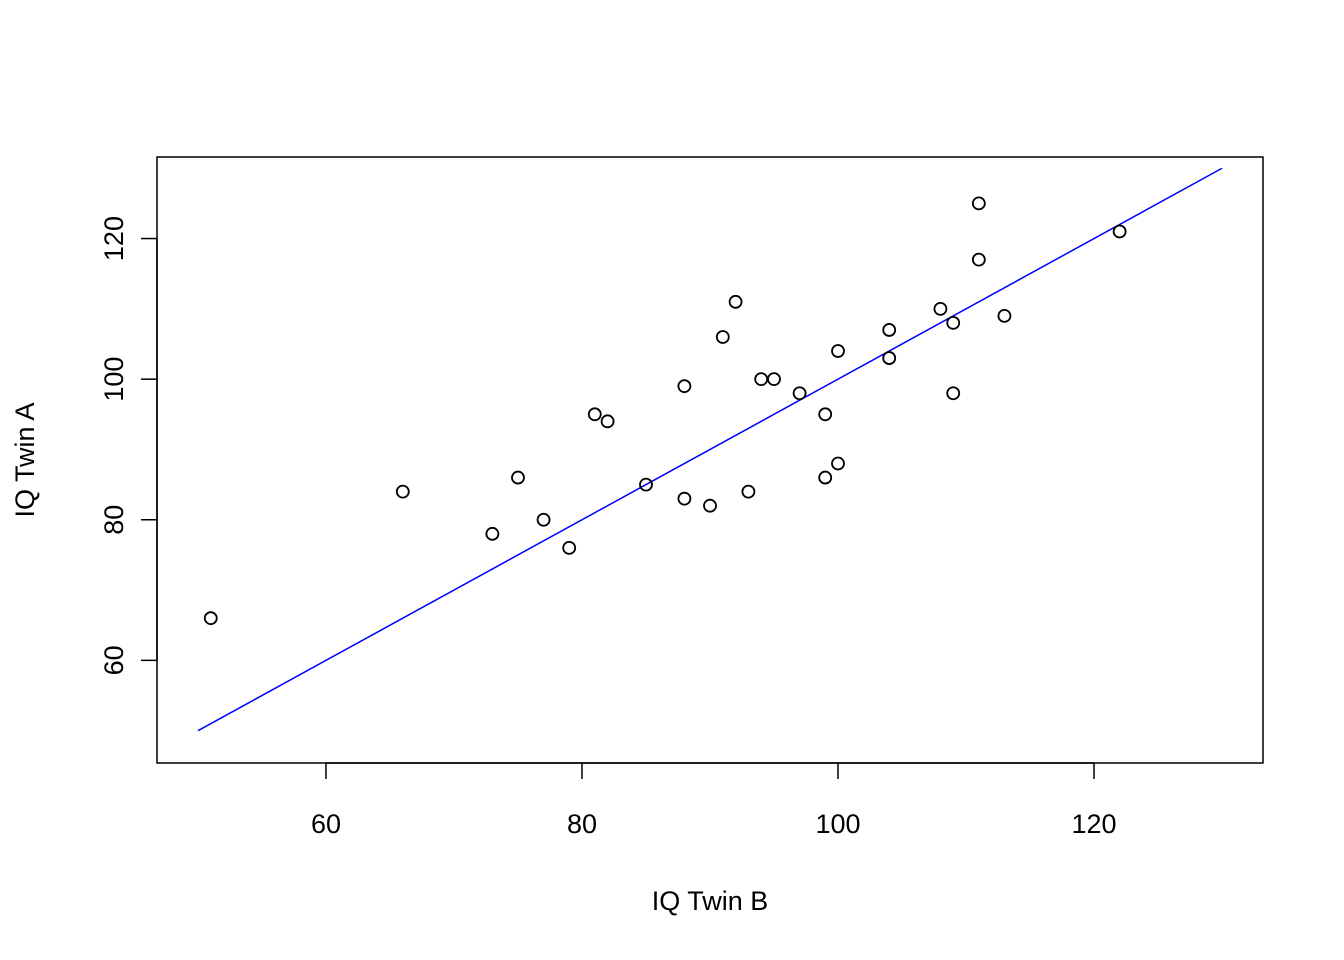  What do you see at coordinates (714, 800) in the screenshot?
I see `x-axis: 60 80 100 120` at bounding box center [714, 800].